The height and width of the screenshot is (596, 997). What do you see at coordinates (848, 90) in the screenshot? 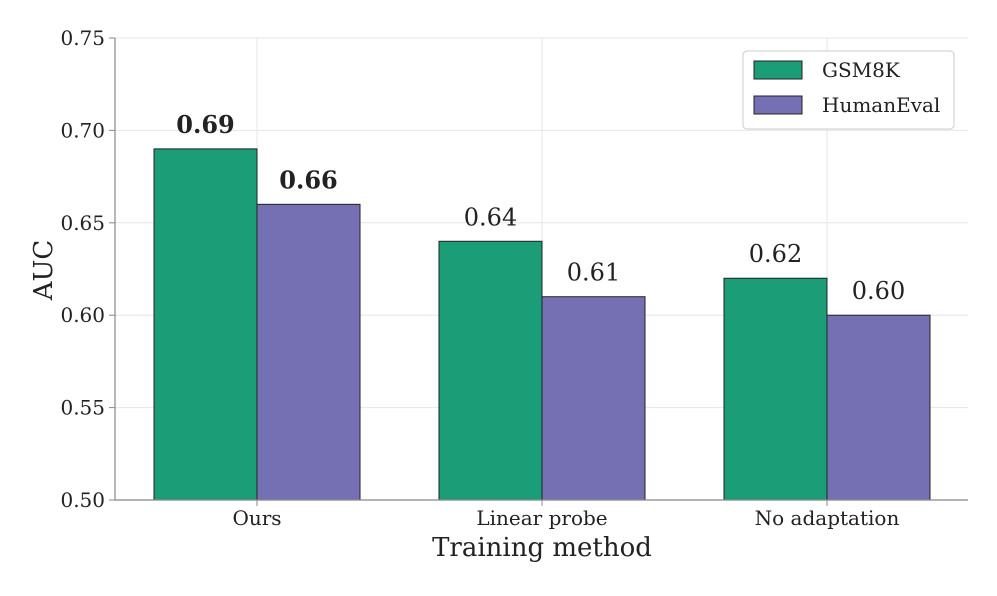
I see `legend: GSM8K HumanEval` at bounding box center [848, 90].